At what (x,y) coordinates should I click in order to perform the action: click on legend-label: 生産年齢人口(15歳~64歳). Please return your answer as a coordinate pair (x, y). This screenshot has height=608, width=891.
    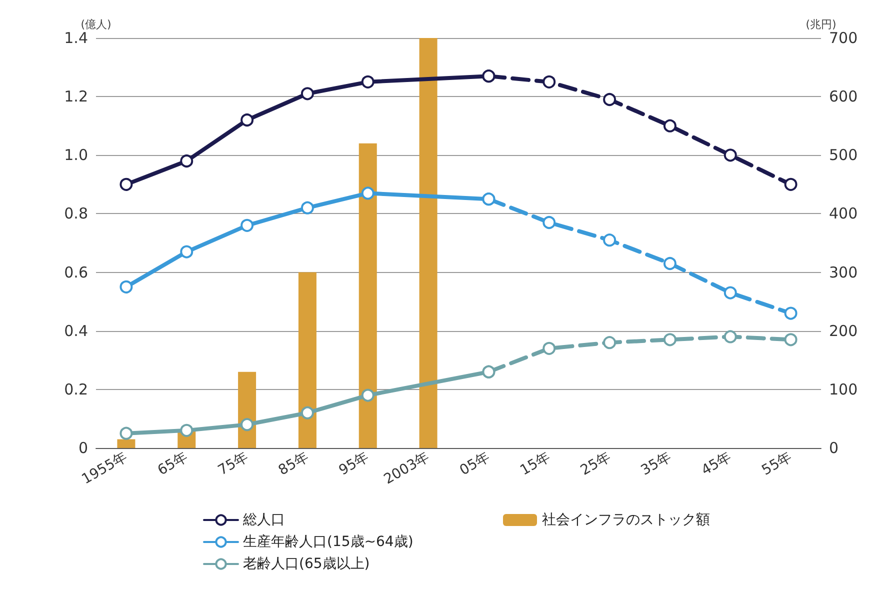
    Looking at the image, I should click on (328, 542).